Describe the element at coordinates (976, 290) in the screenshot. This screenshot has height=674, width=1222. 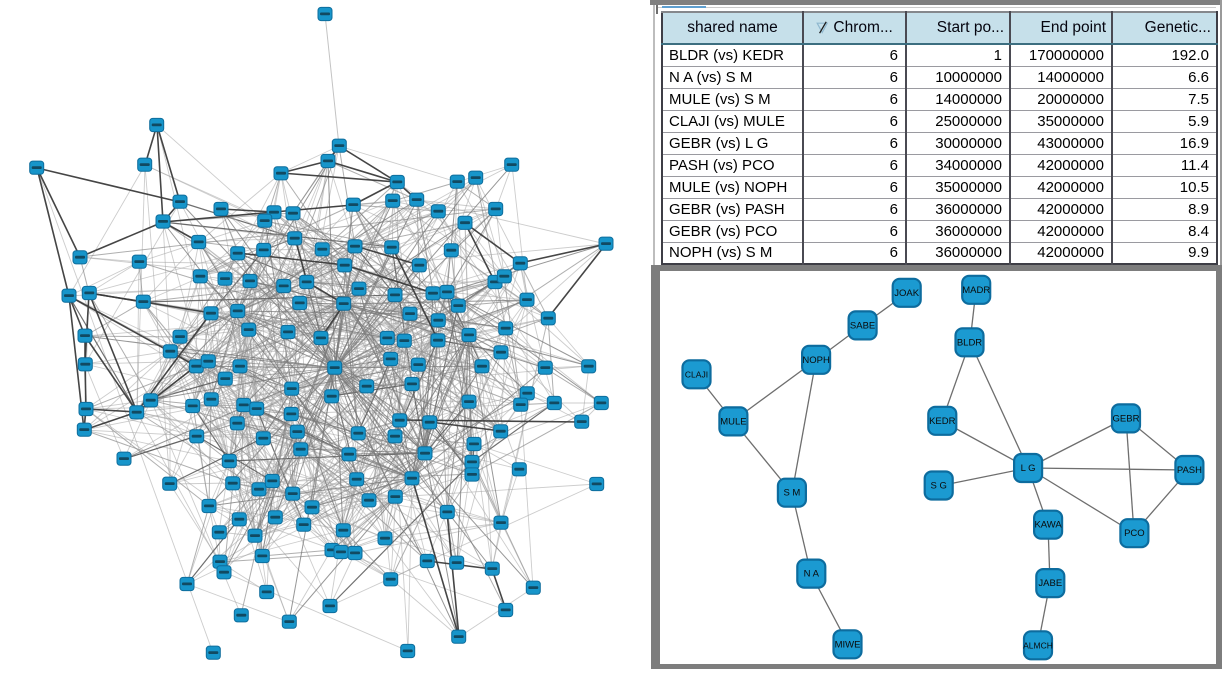
I see `svg-text: MADR` at that location.